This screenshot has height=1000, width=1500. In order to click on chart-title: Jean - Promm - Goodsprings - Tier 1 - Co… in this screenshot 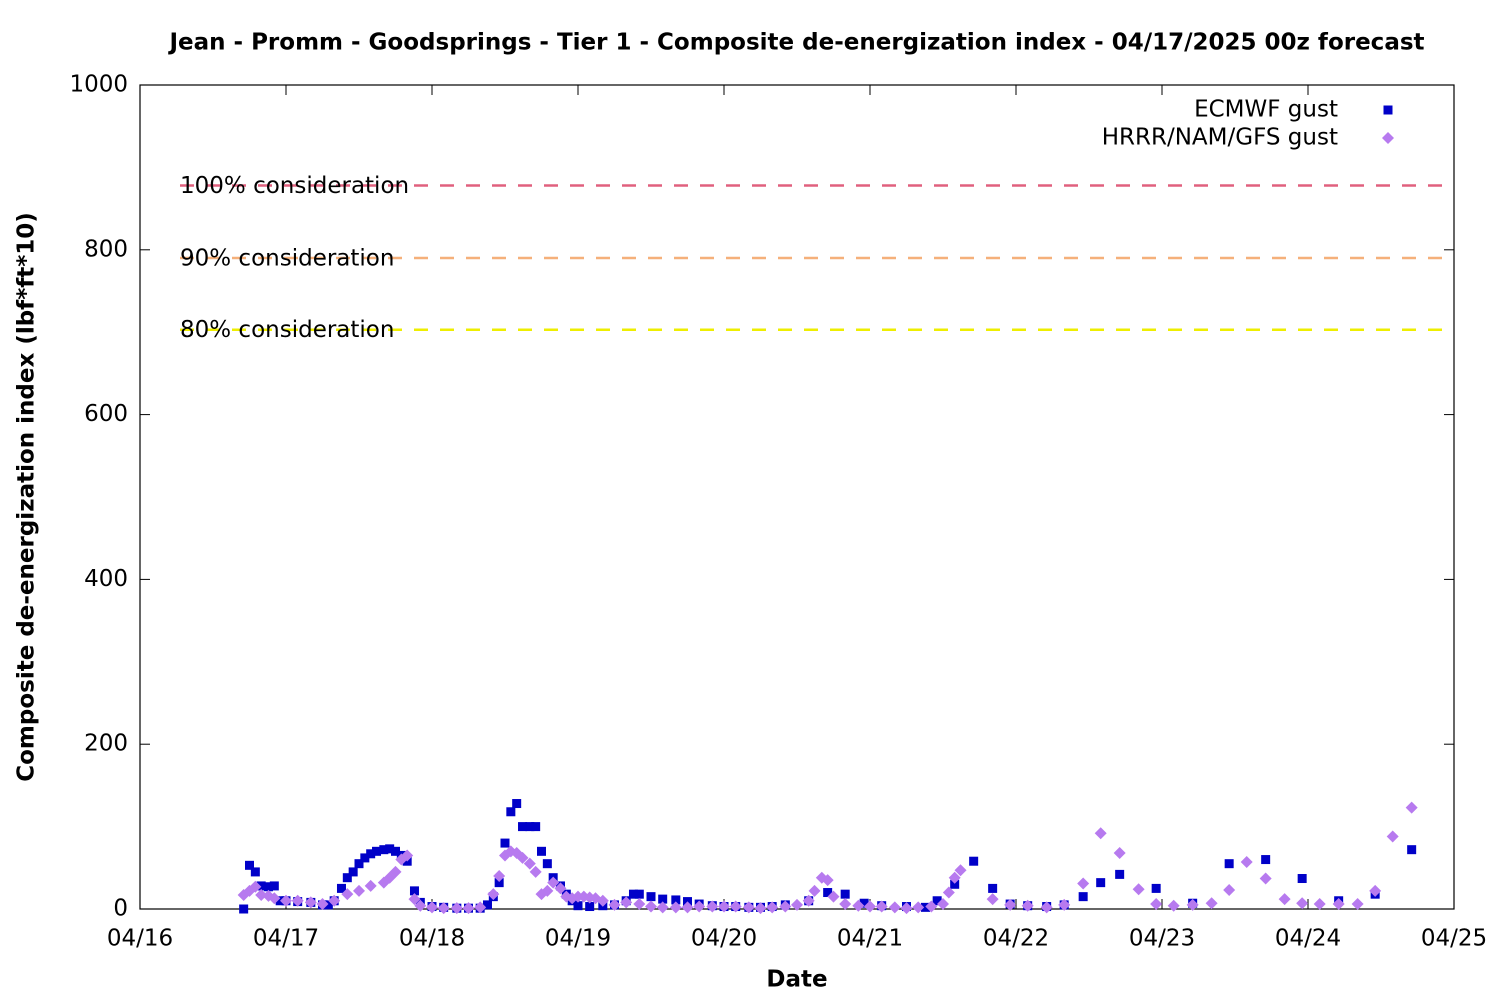, I will do `click(795, 43)`.